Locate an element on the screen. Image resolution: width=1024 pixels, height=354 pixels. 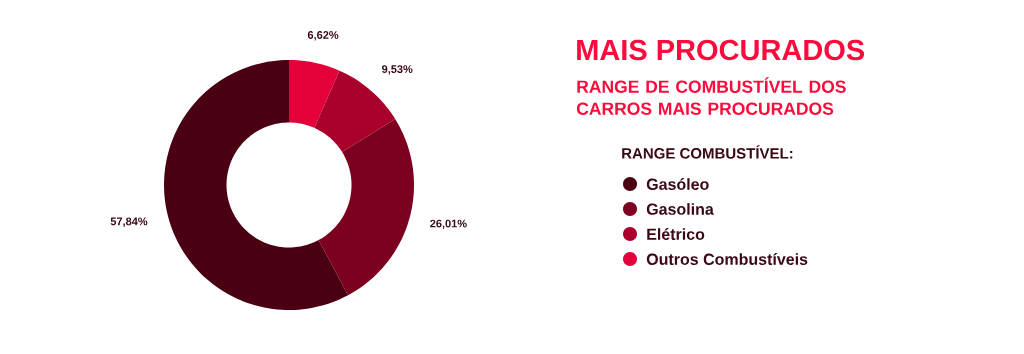
data-label: 26,01% is located at coordinates (448, 224).